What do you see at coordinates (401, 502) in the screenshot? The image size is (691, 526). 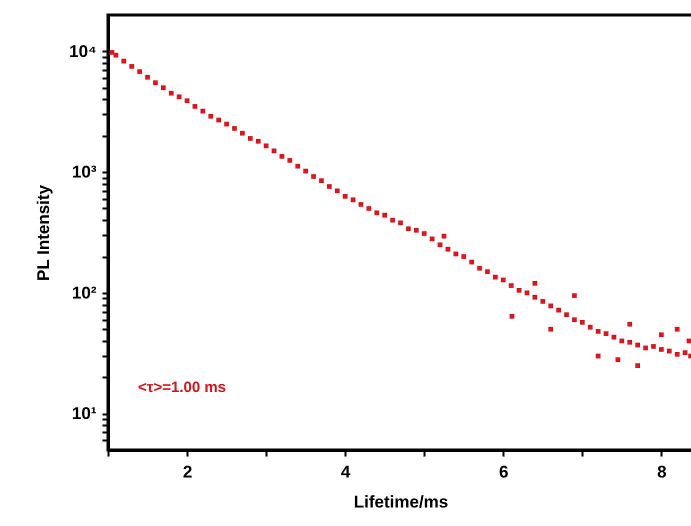 I see `x-axis-title: Lifetime/ms` at bounding box center [401, 502].